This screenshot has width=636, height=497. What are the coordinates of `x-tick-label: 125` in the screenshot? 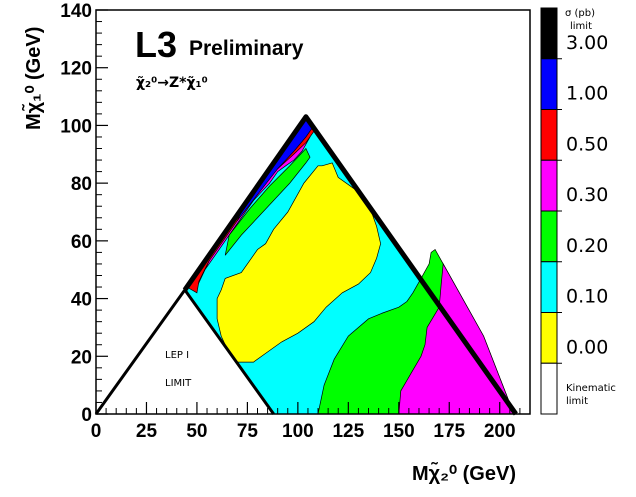 It's located at (348, 431).